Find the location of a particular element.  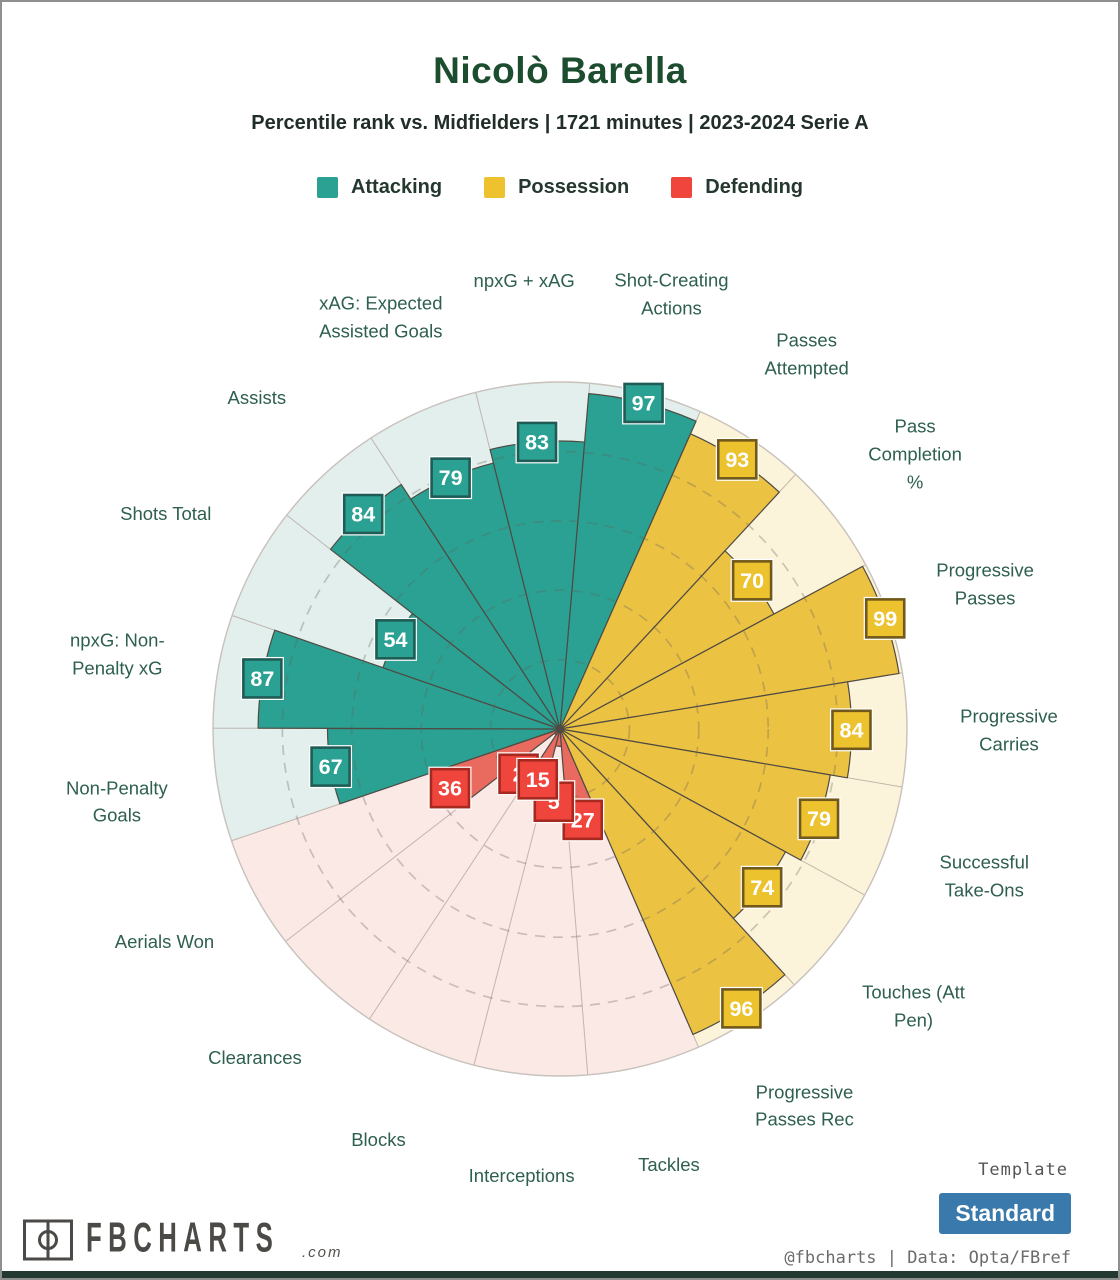

badge-value: 67 is located at coordinates (331, 767).